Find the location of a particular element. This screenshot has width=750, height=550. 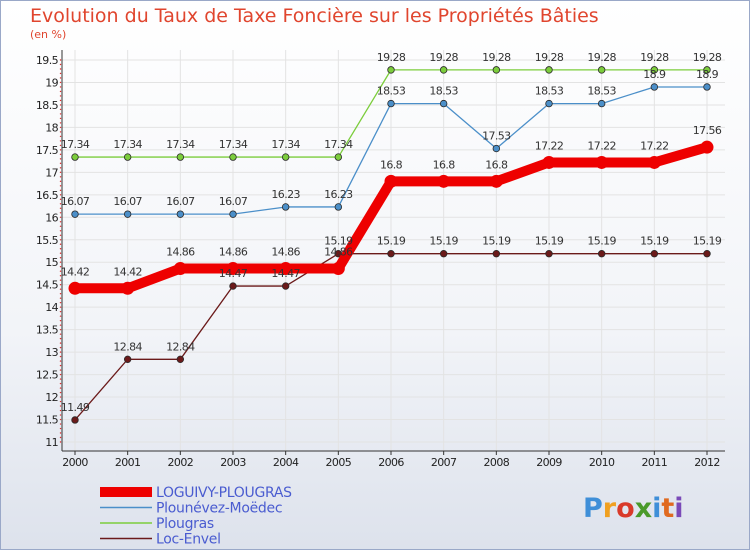

logo-letter: r is located at coordinates (610, 508).